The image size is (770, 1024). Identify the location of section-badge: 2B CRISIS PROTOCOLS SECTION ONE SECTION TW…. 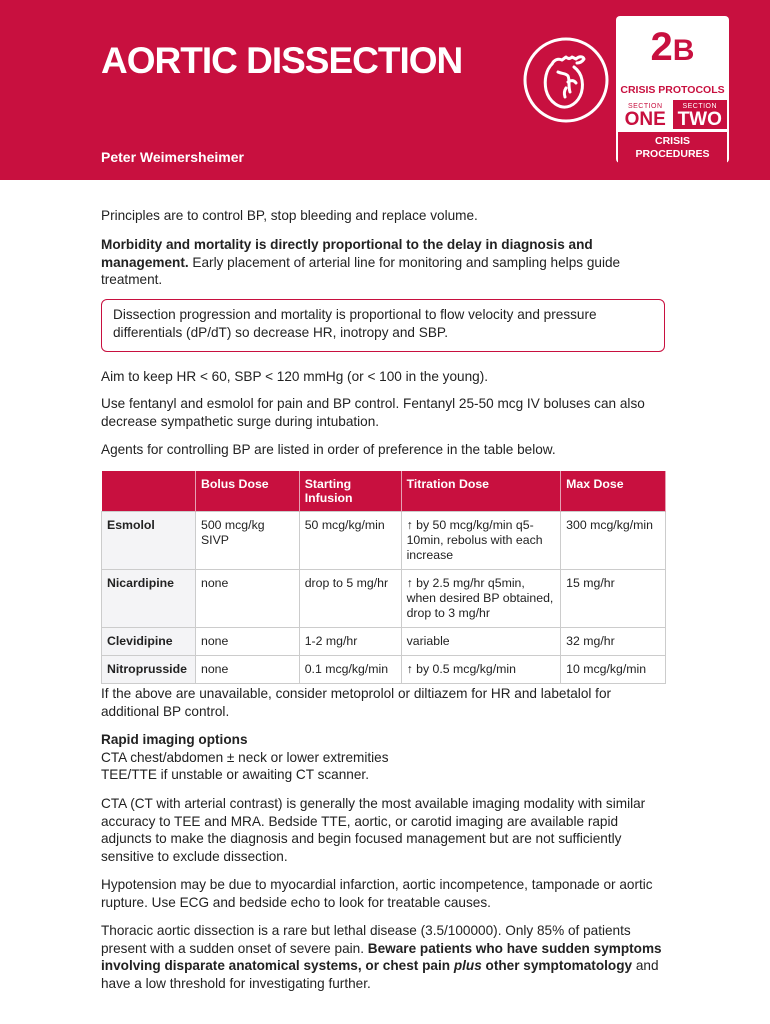
(672, 90).